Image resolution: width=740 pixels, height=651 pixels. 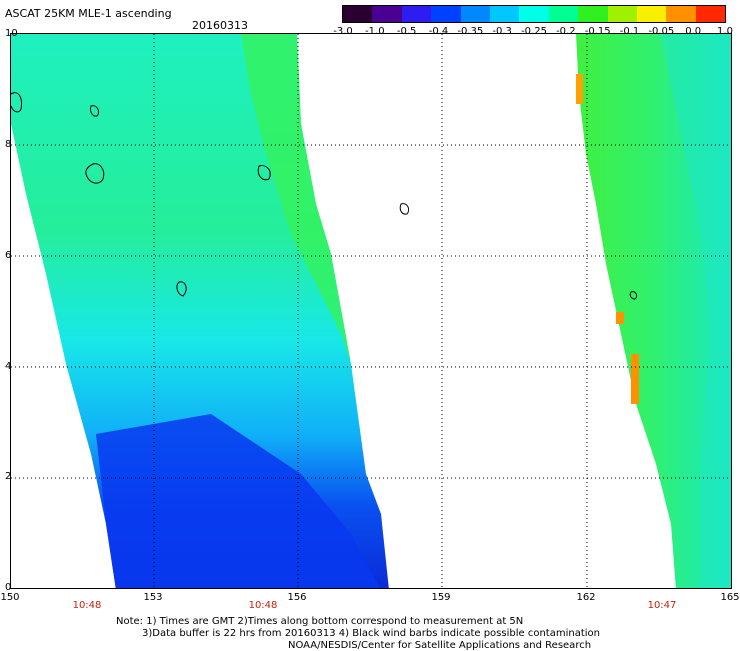 I want to click on colorbar-label: -3.0, so click(x=343, y=31).